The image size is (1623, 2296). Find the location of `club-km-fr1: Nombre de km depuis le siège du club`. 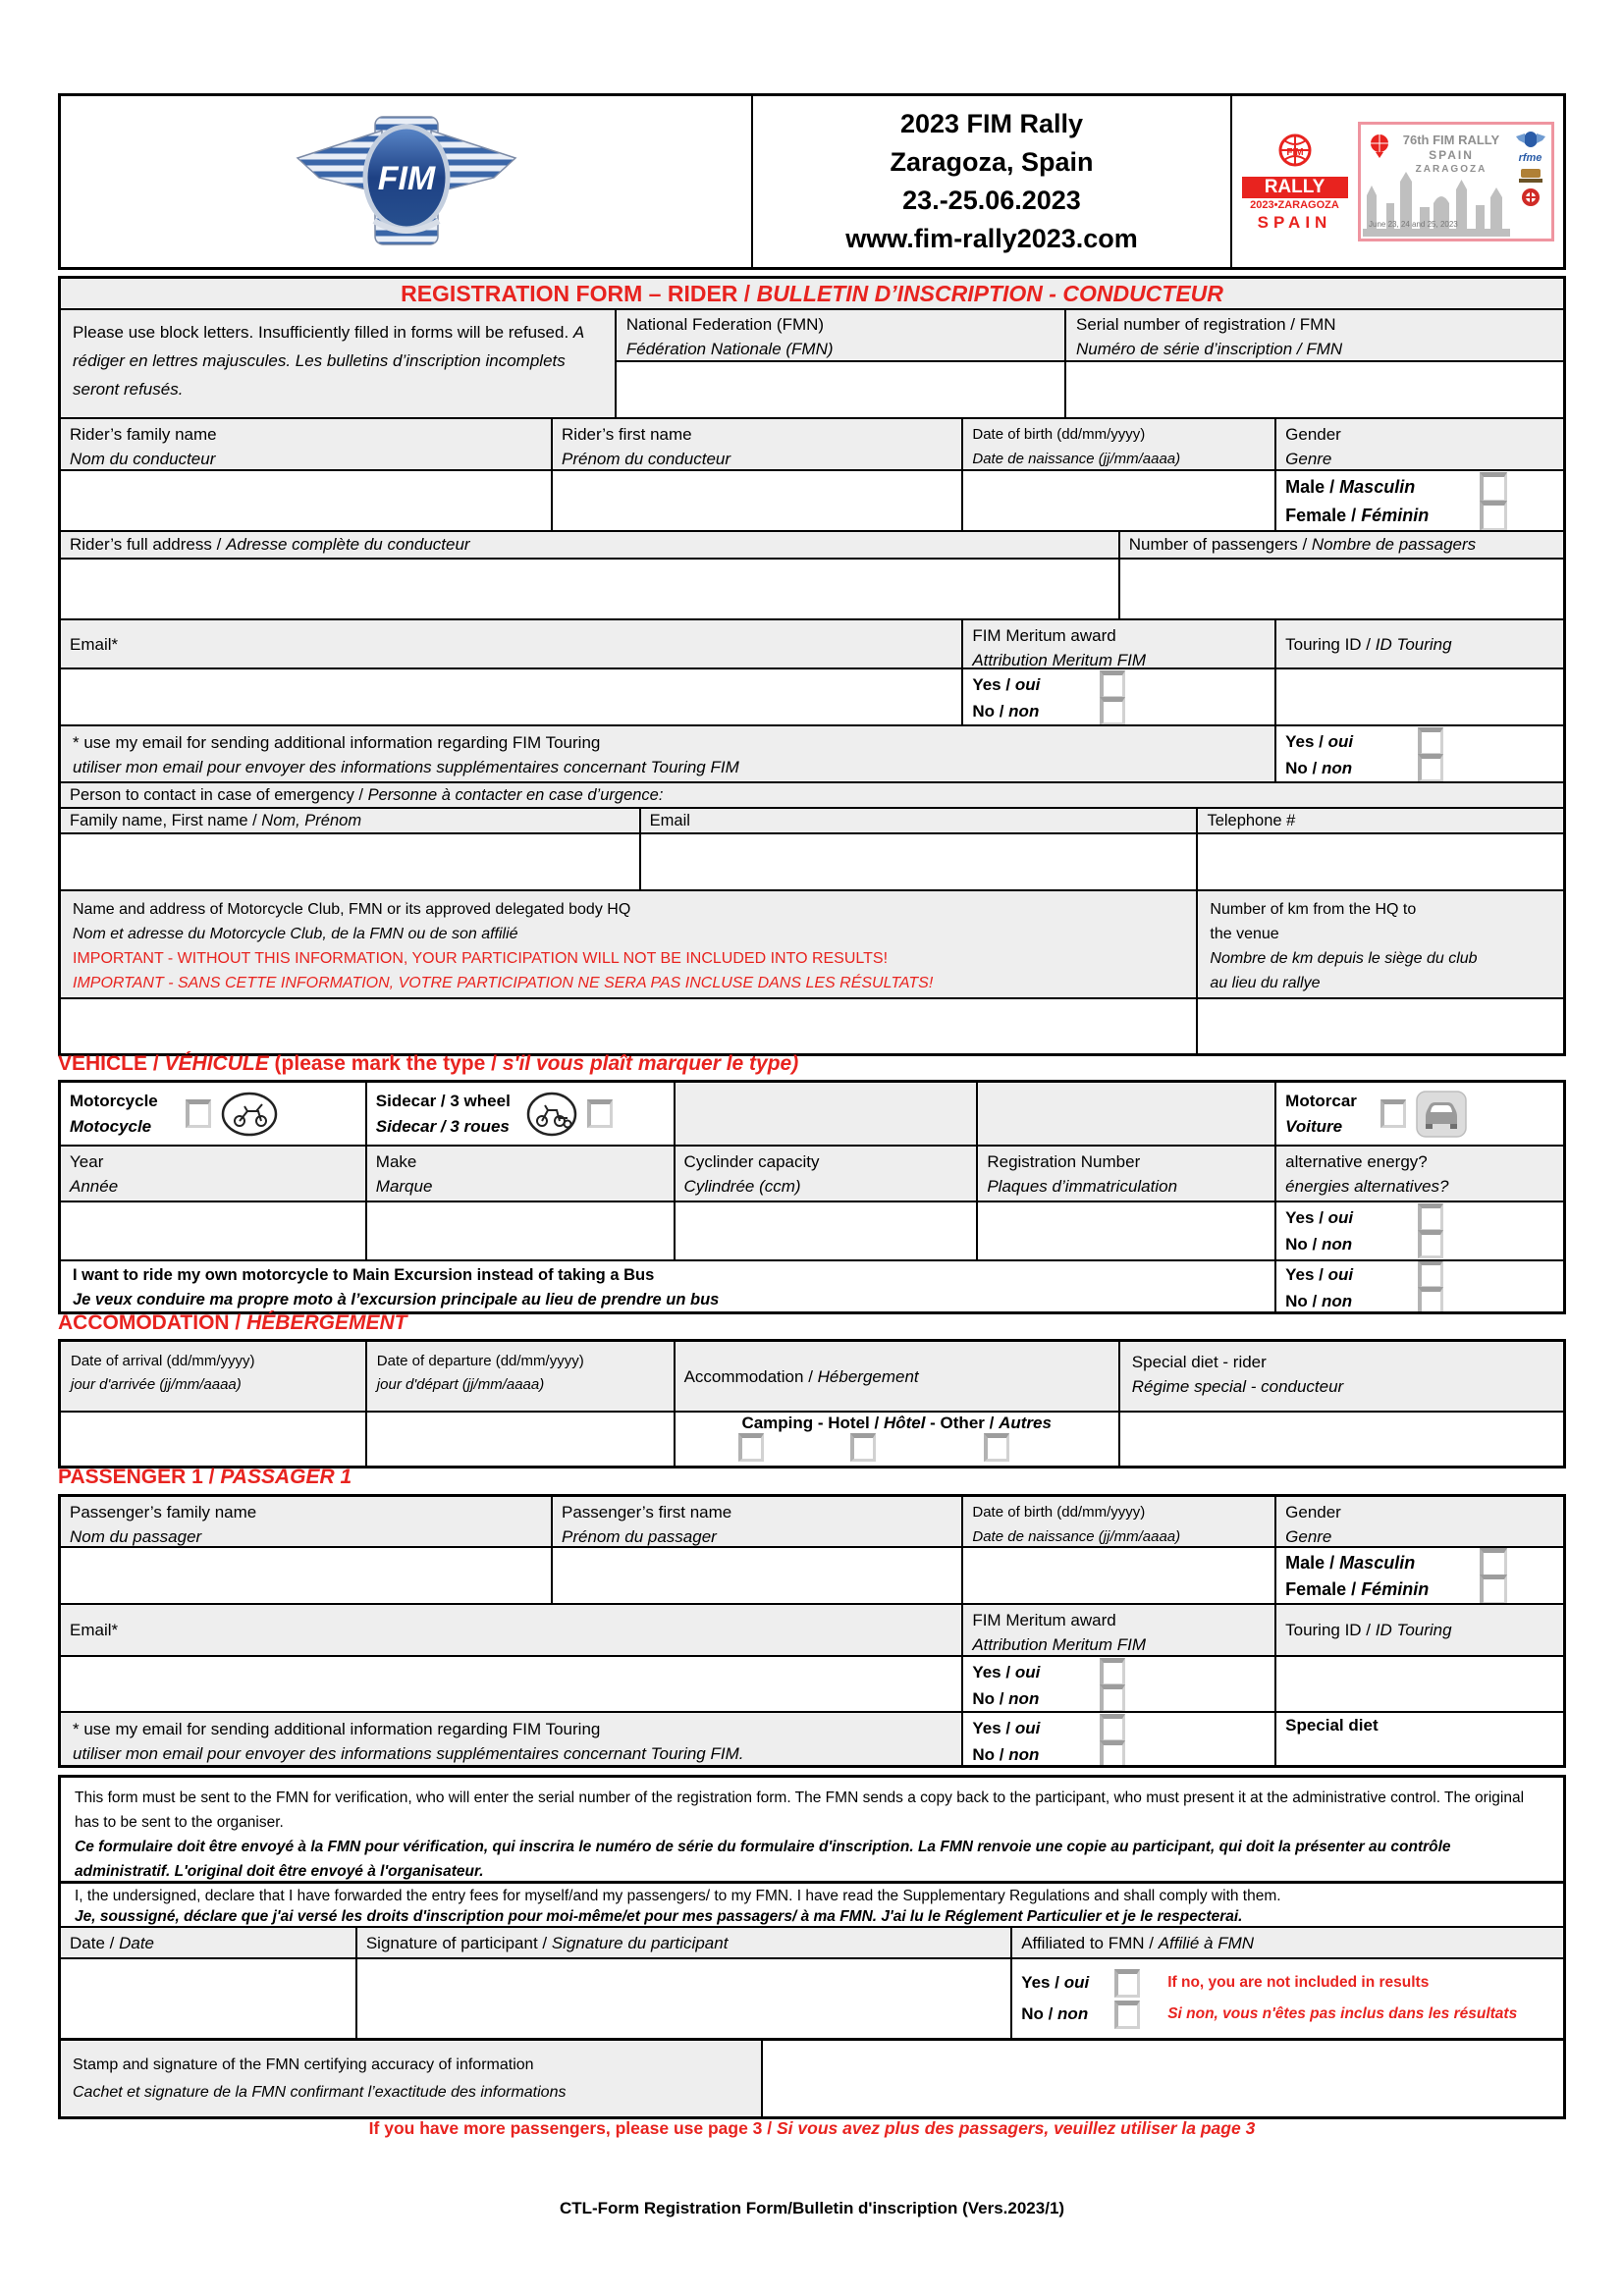

club-km-fr1: Nombre de km depuis le siège du club is located at coordinates (1344, 958).